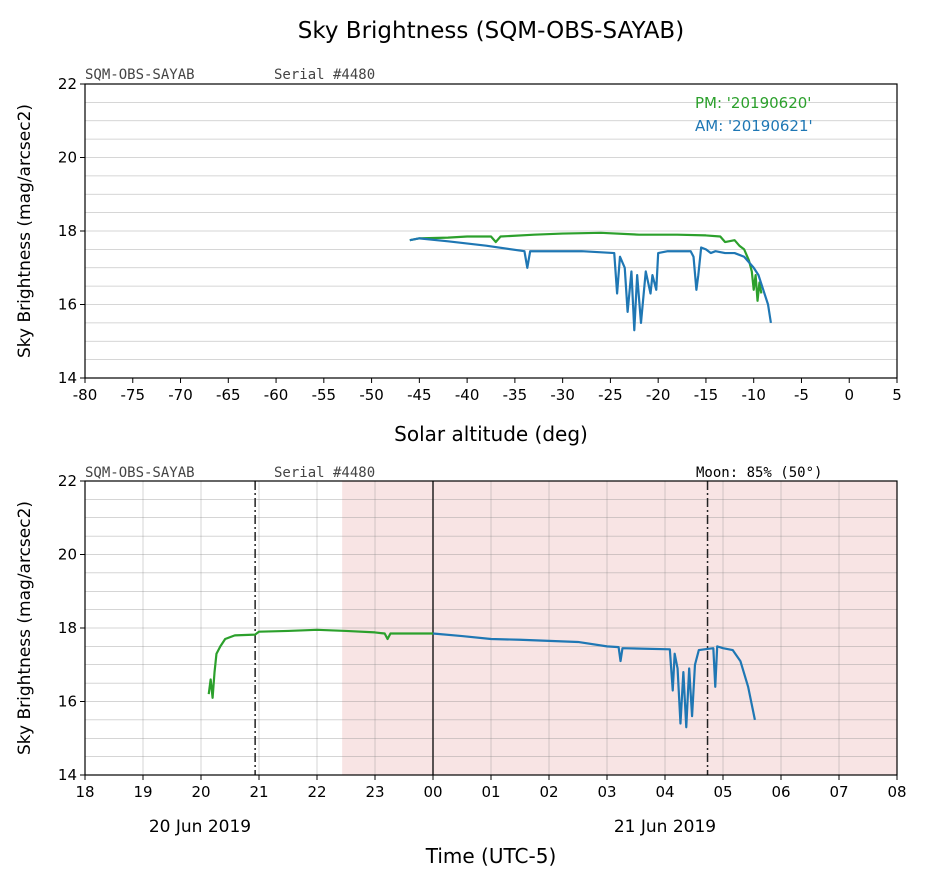 The image size is (926, 882). Describe the element at coordinates (228, 395) in the screenshot. I see `x-tick-label: -65` at that location.